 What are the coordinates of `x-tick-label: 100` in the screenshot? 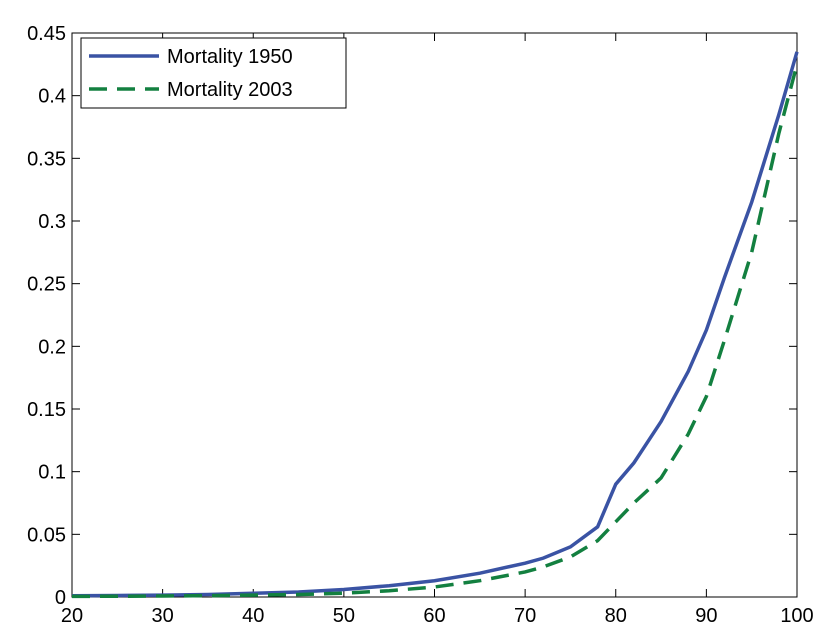 It's located at (796, 616).